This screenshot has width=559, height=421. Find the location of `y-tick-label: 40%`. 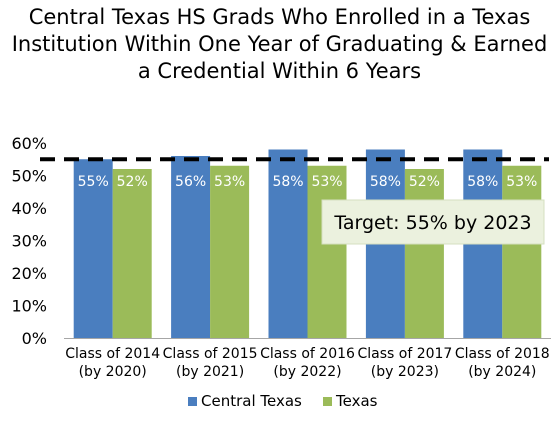

y-tick-label: 40% is located at coordinates (29, 208).